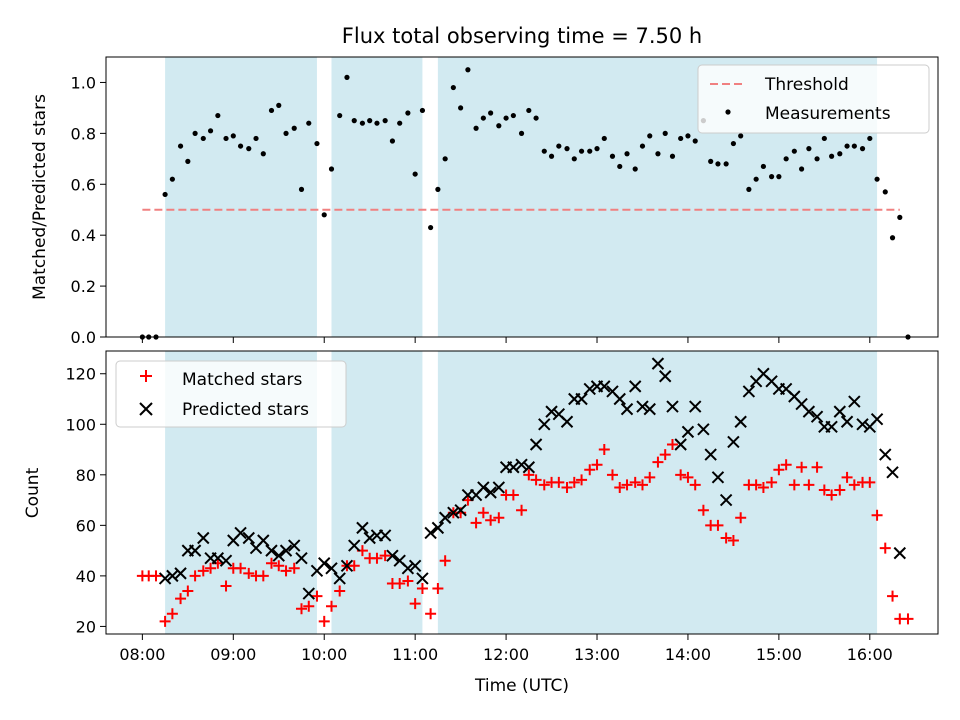 The width and height of the screenshot is (960, 720). Describe the element at coordinates (83, 337) in the screenshot. I see `ratio-y-tick-label: 0.0` at that location.